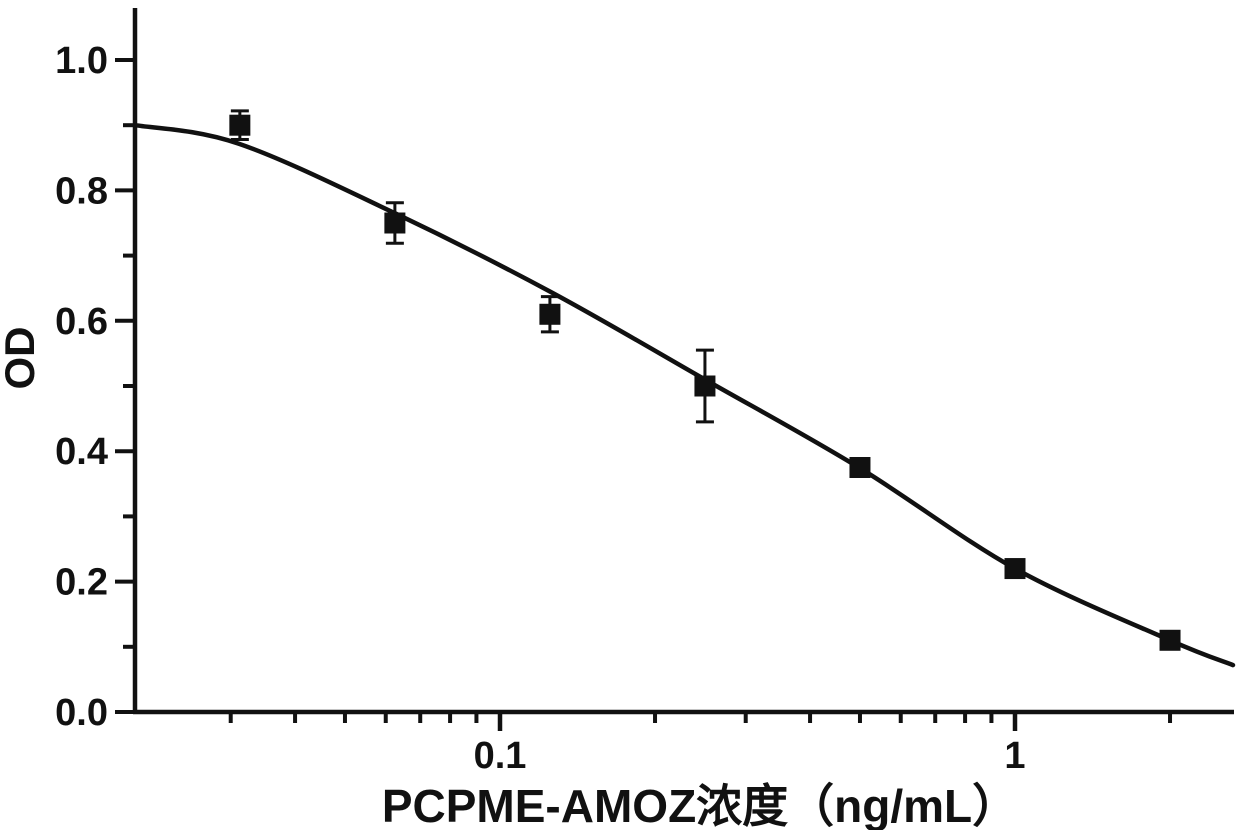 This screenshot has width=1240, height=830. What do you see at coordinates (81, 452) in the screenshot?
I see `y-tick-label: 0.4` at bounding box center [81, 452].